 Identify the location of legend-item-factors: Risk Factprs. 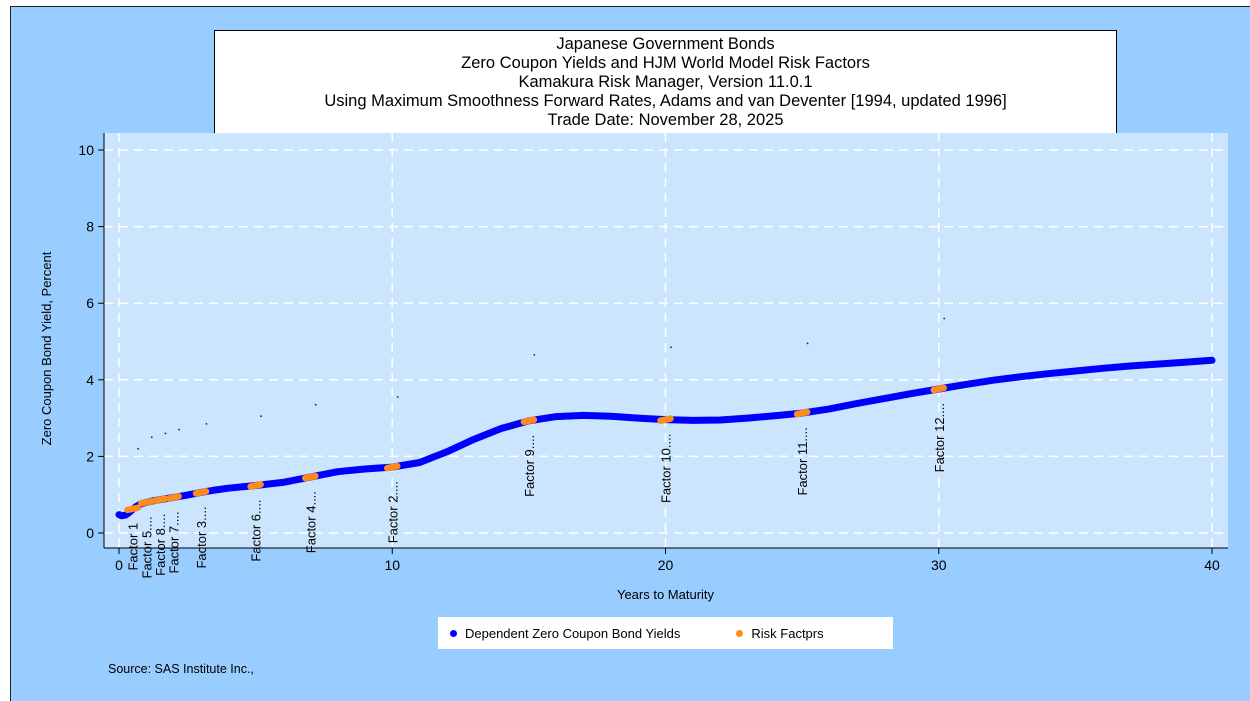
(780, 633).